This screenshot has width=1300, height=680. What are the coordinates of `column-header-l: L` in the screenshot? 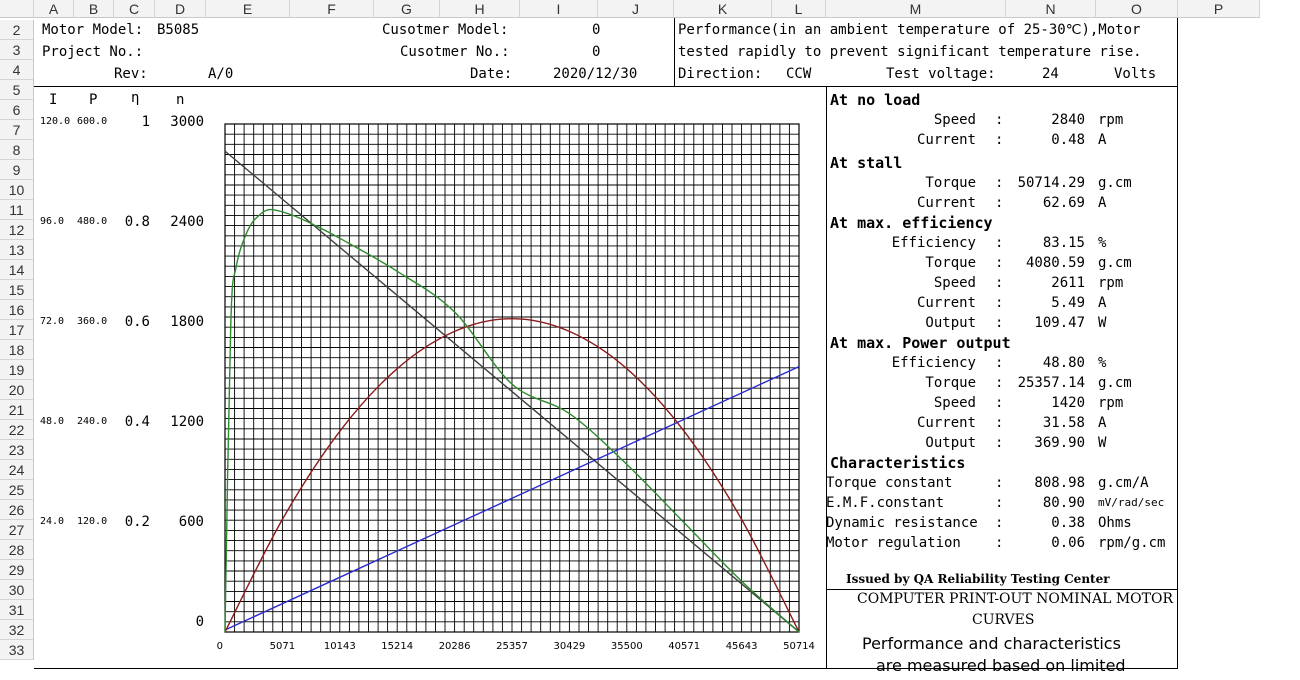 It's located at (799, 9).